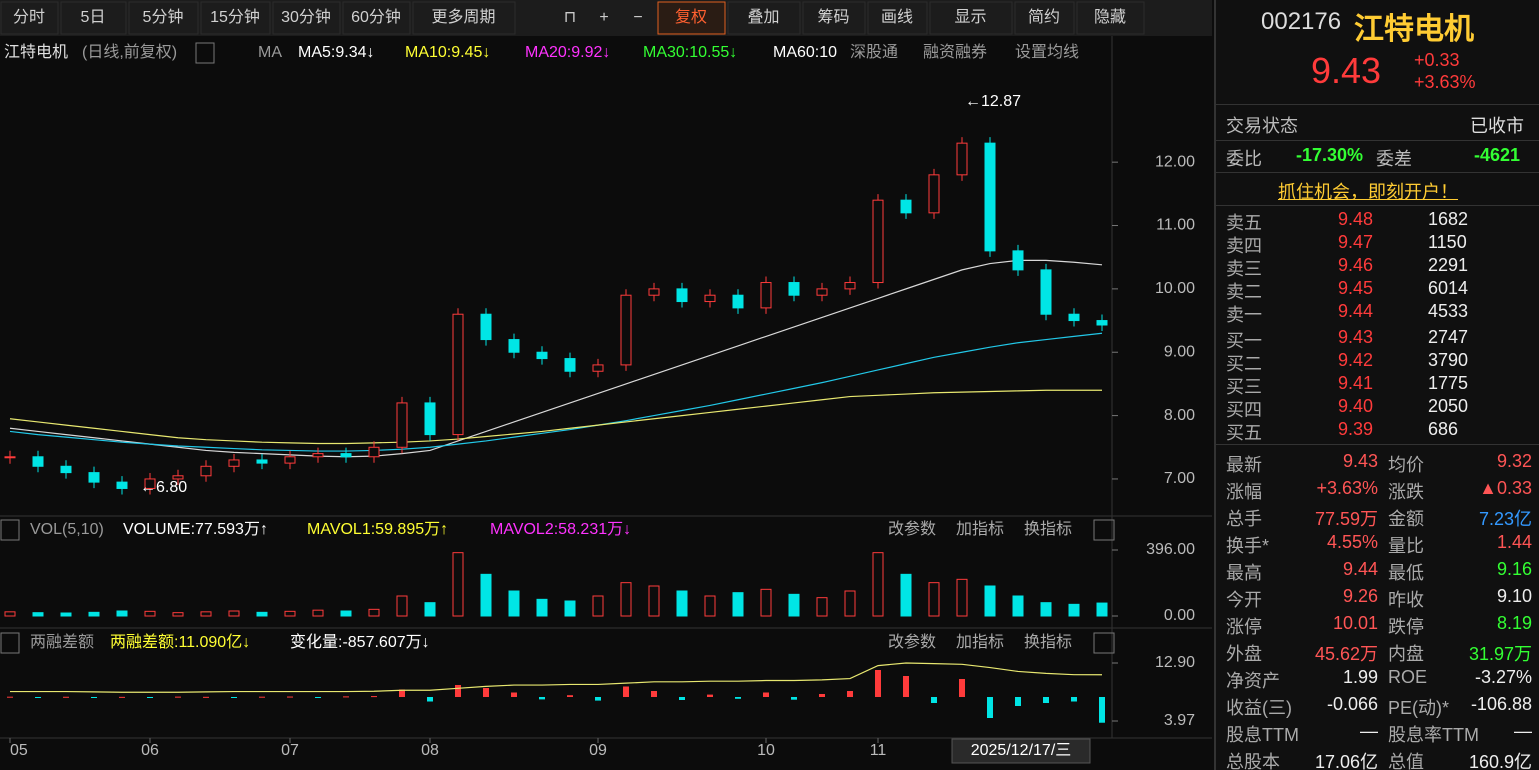 The width and height of the screenshot is (1539, 770). I want to click on book-volume: 2050, so click(1448, 406).